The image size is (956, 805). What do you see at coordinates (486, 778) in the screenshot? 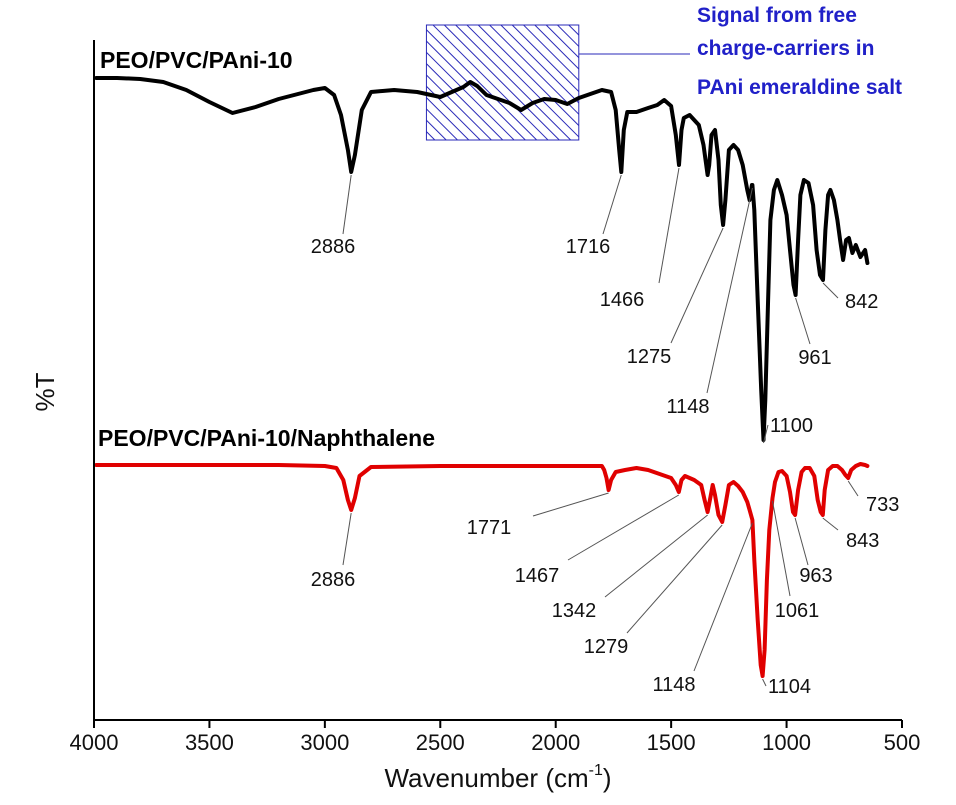
I see `x-axis-title-main: Wavenumber (cm` at bounding box center [486, 778].